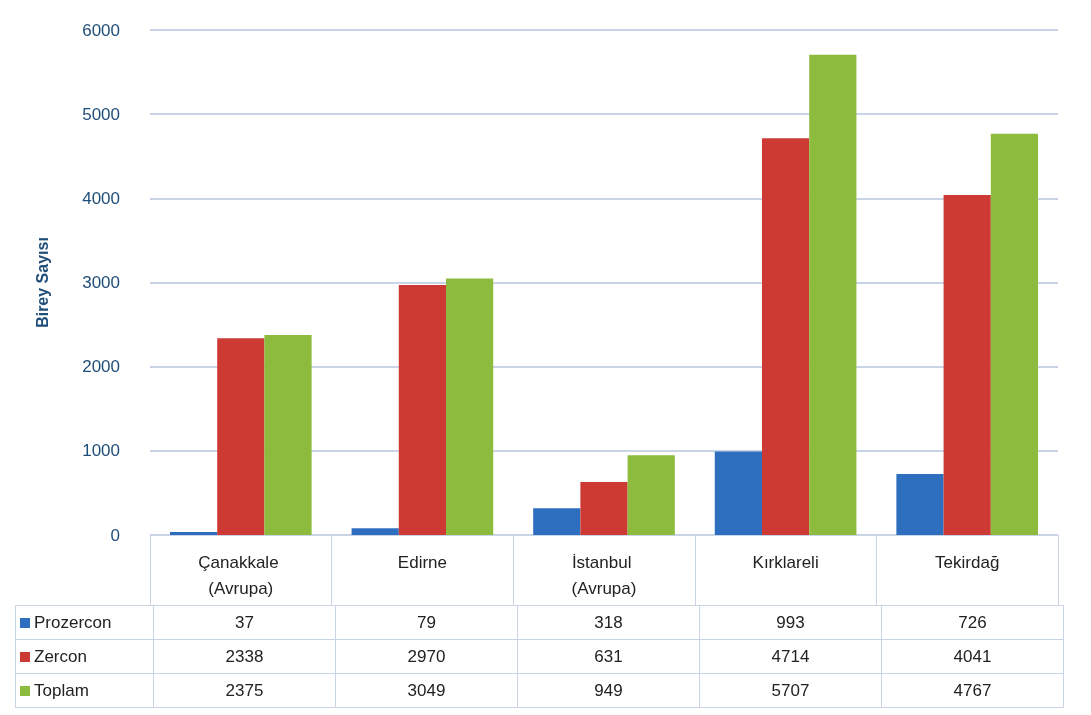 This screenshot has width=1091, height=715. Describe the element at coordinates (244, 690) in the screenshot. I see `data-label: 2375` at that location.